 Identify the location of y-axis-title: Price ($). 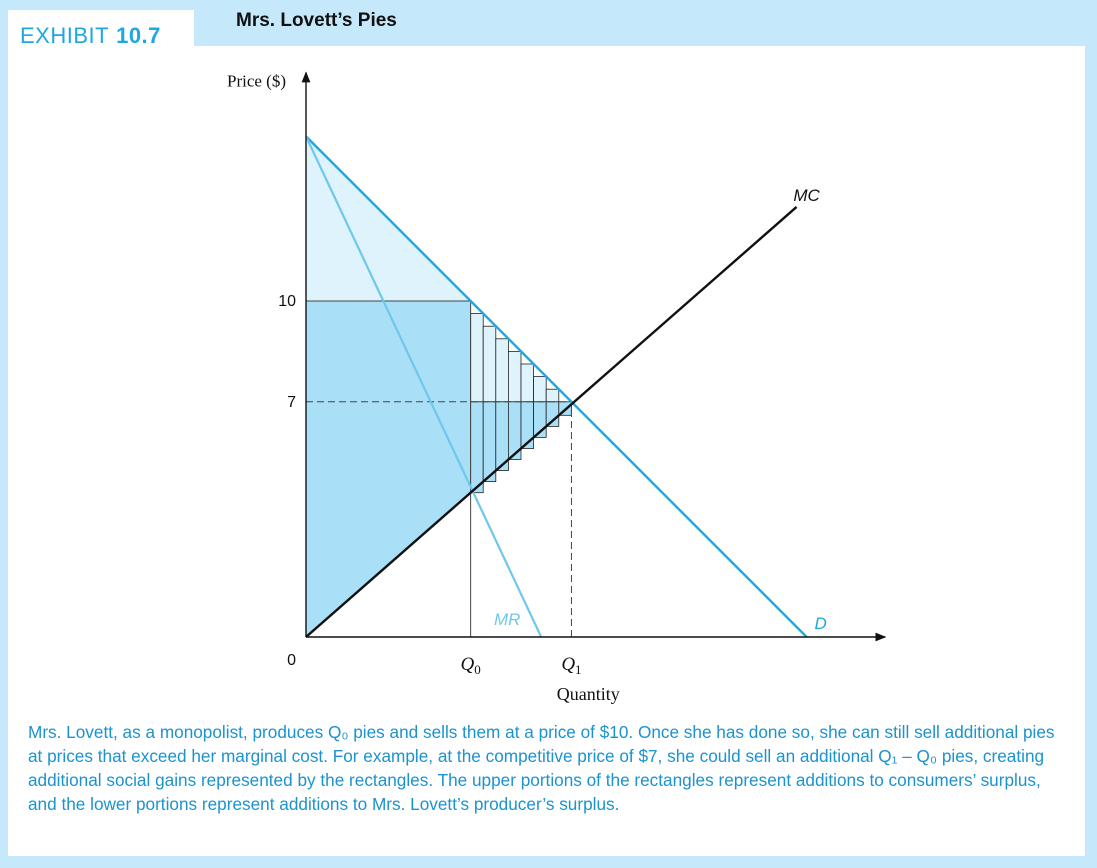
(256, 81).